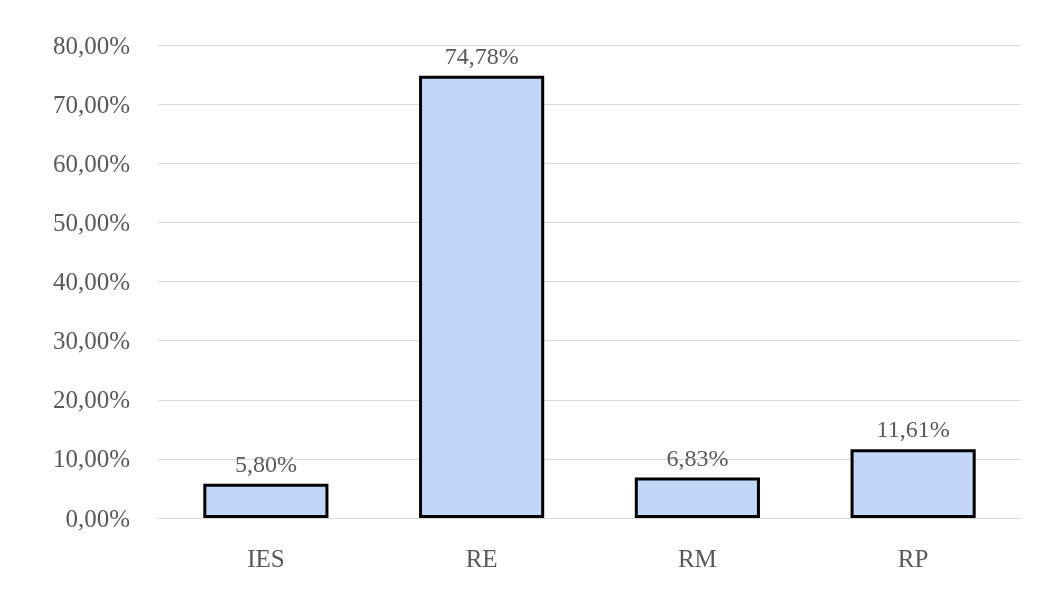 Image resolution: width=1041 pixels, height=594 pixels. Describe the element at coordinates (91, 400) in the screenshot. I see `y-tick-label: 20,00%` at that location.